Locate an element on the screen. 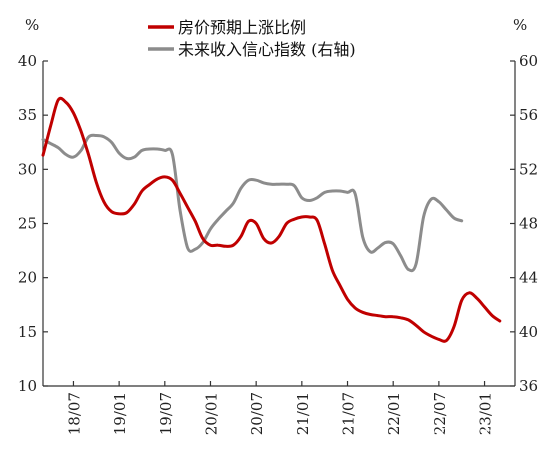 The height and width of the screenshot is (458, 556). legend-label: 未来收入信心指数 (右轴) is located at coordinates (267, 49).